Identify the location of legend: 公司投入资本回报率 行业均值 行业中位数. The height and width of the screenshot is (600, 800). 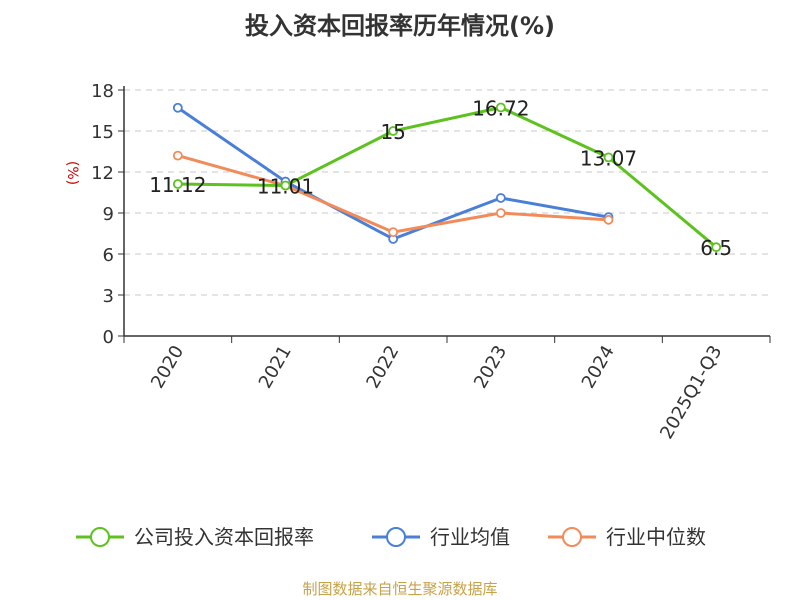
(391, 537).